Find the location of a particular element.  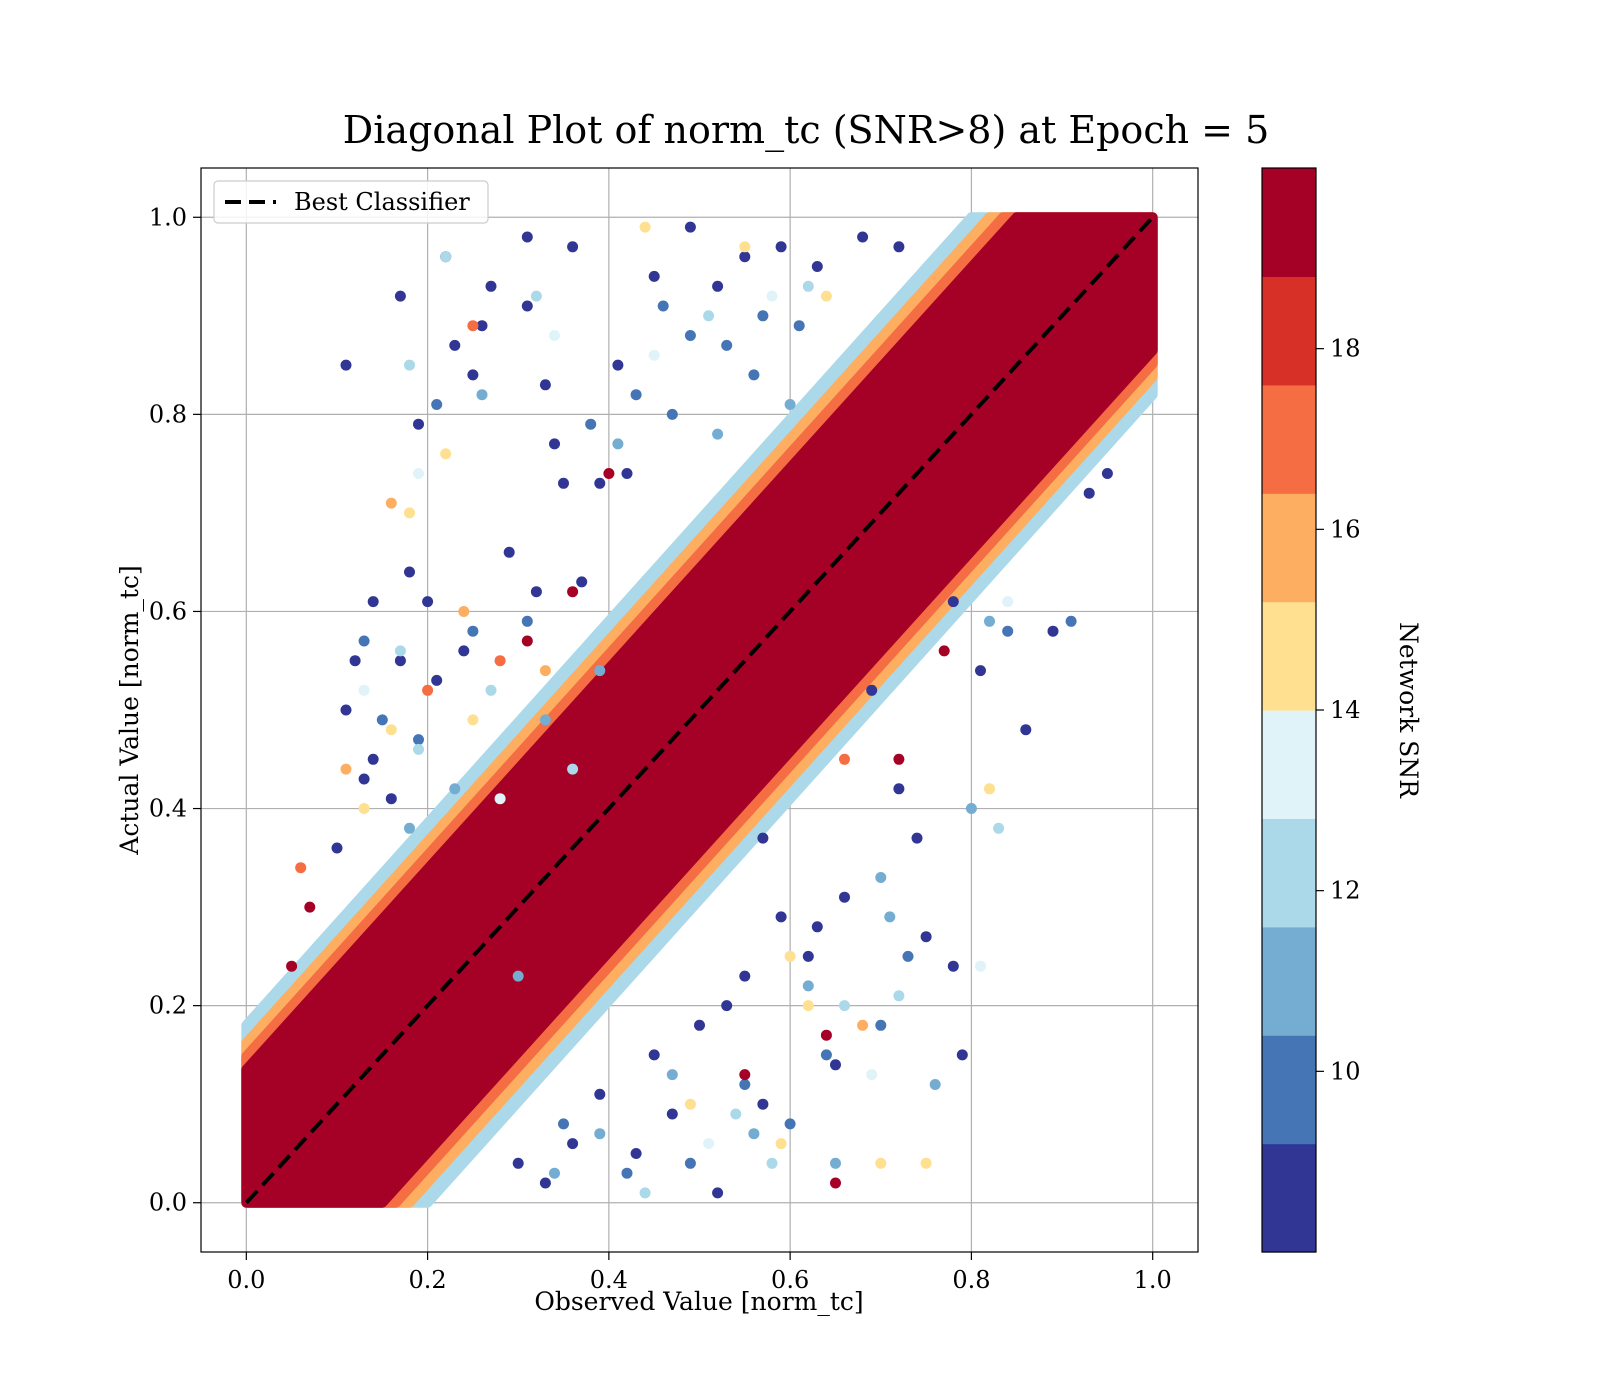

colorbar-frame is located at coordinates (1289, 710).